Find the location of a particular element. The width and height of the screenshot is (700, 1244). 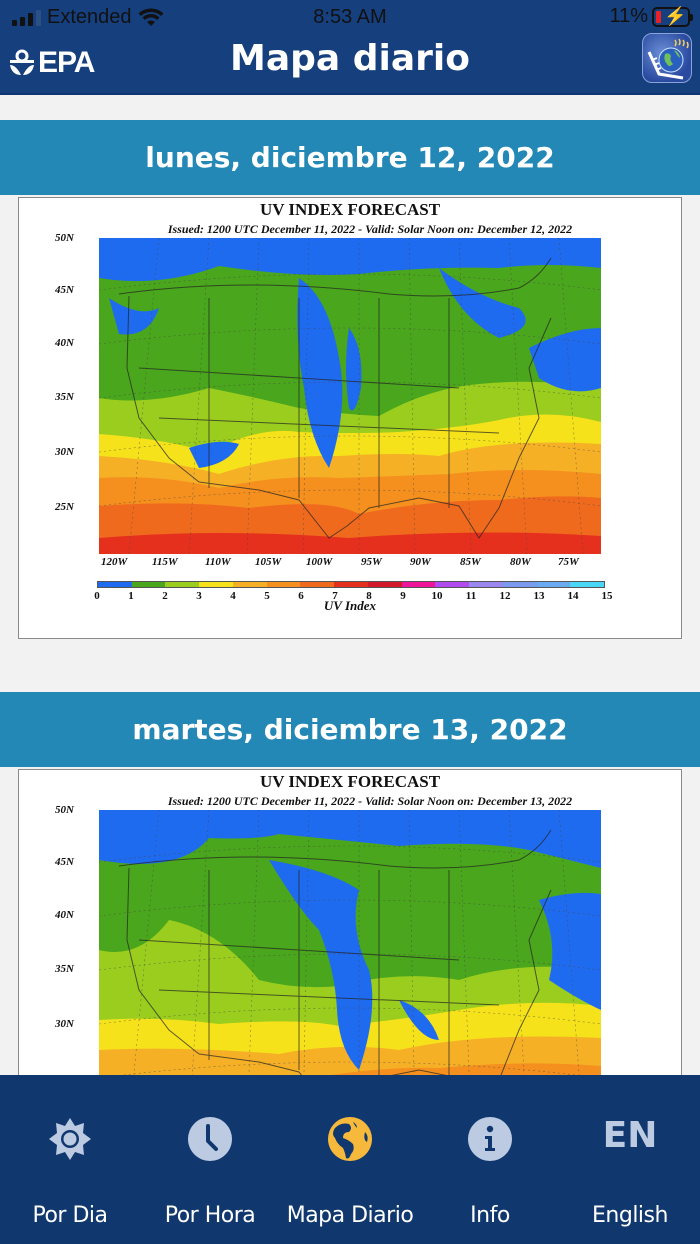

lon-label: 95W is located at coordinates (371, 562).